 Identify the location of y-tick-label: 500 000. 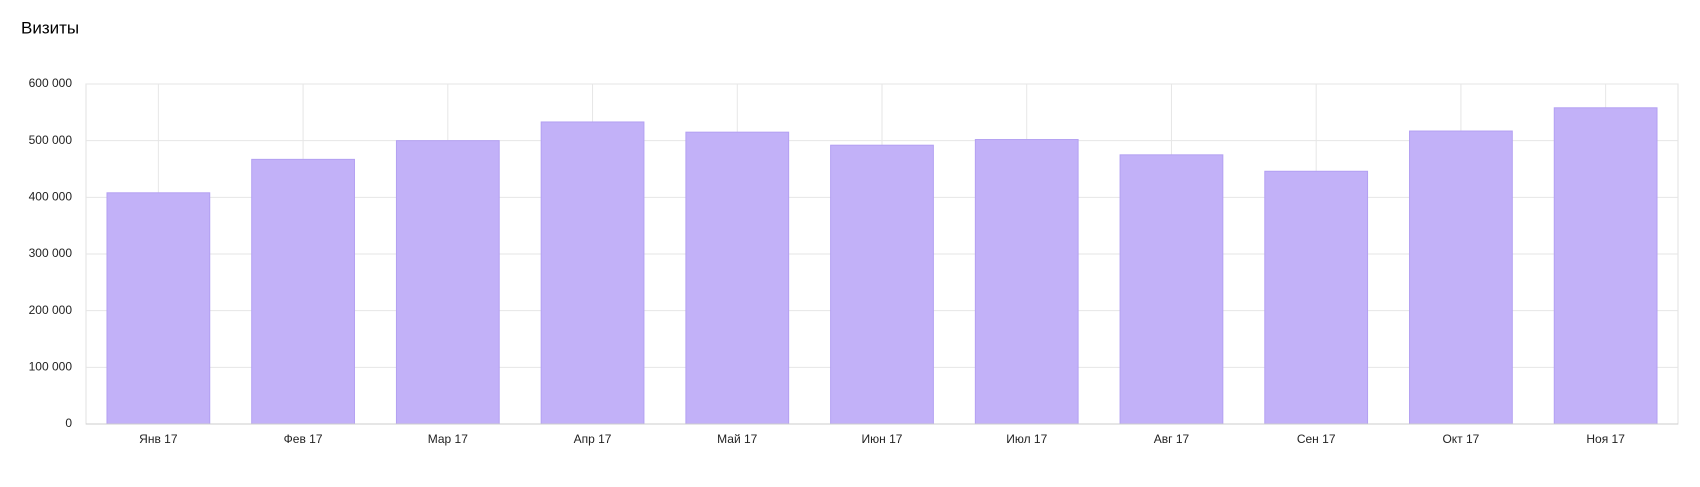
(51, 140).